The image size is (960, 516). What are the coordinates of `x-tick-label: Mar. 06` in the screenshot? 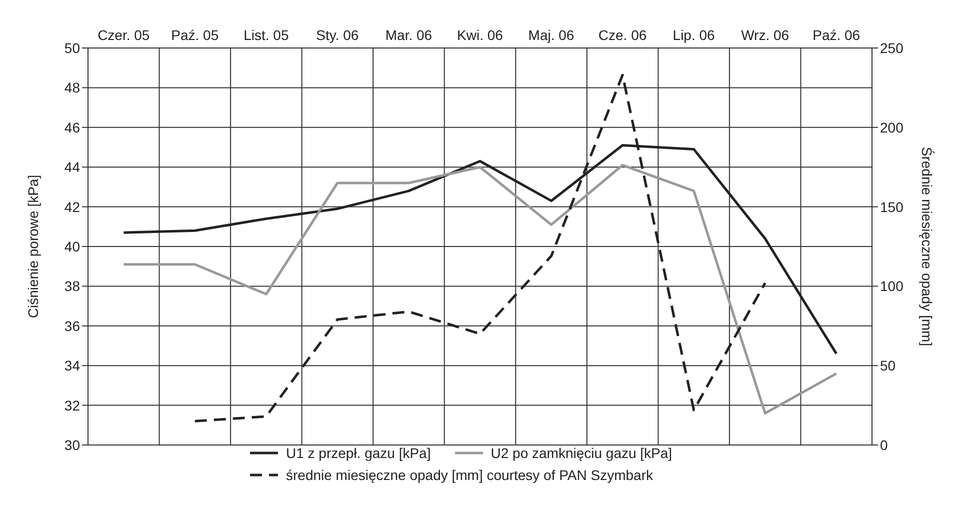 It's located at (408, 35).